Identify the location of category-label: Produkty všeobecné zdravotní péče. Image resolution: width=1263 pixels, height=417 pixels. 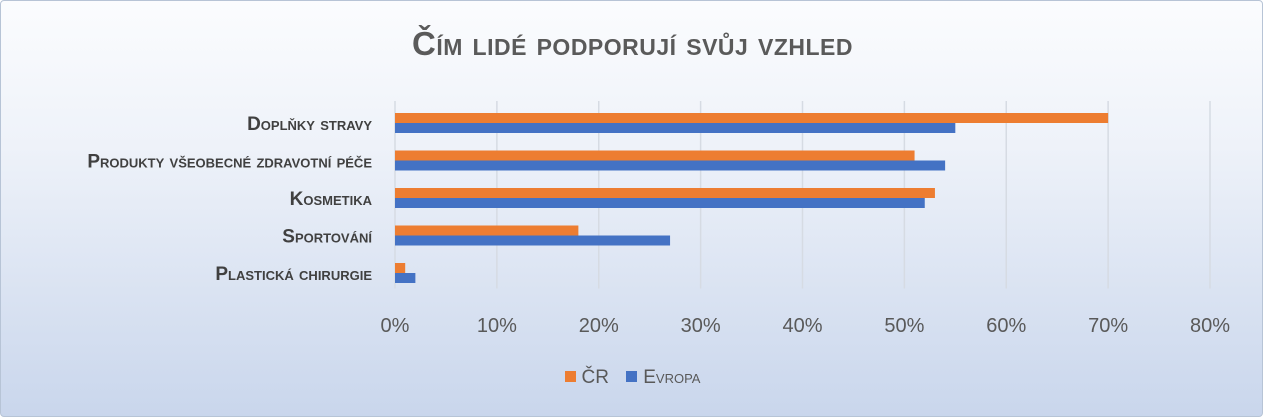
(229, 162).